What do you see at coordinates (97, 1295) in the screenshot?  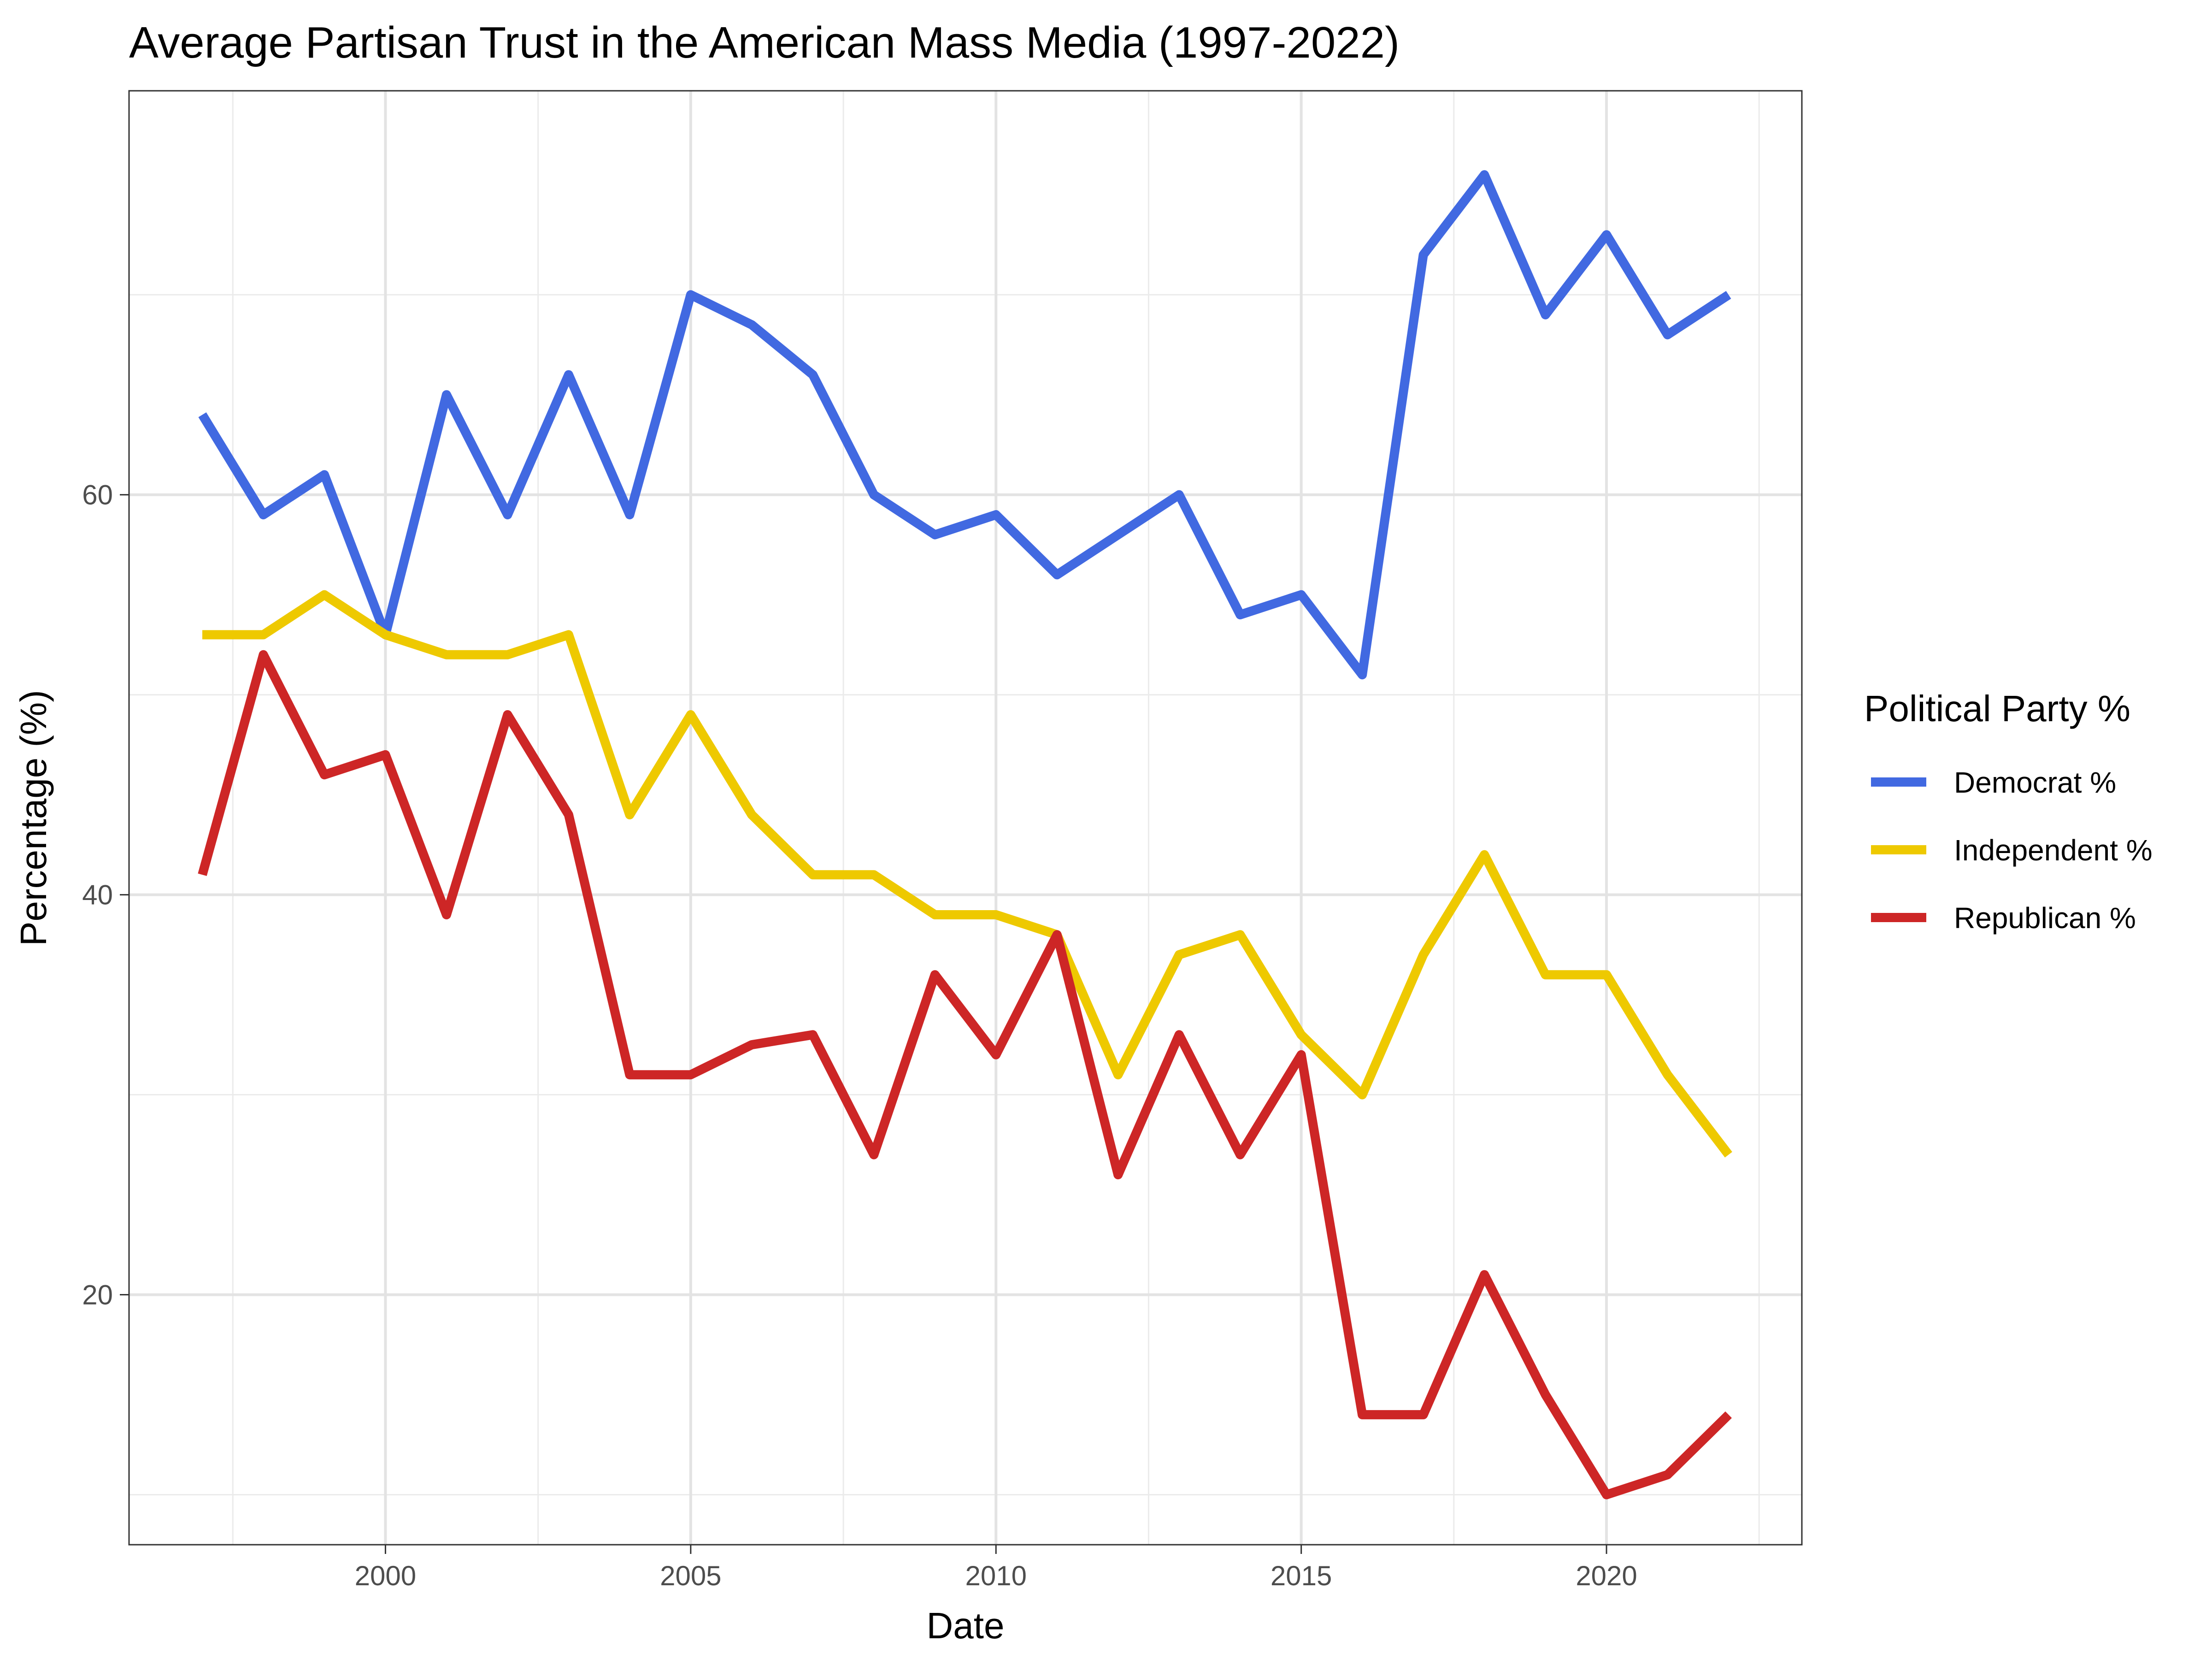 I see `y-tick-label: 20` at bounding box center [97, 1295].